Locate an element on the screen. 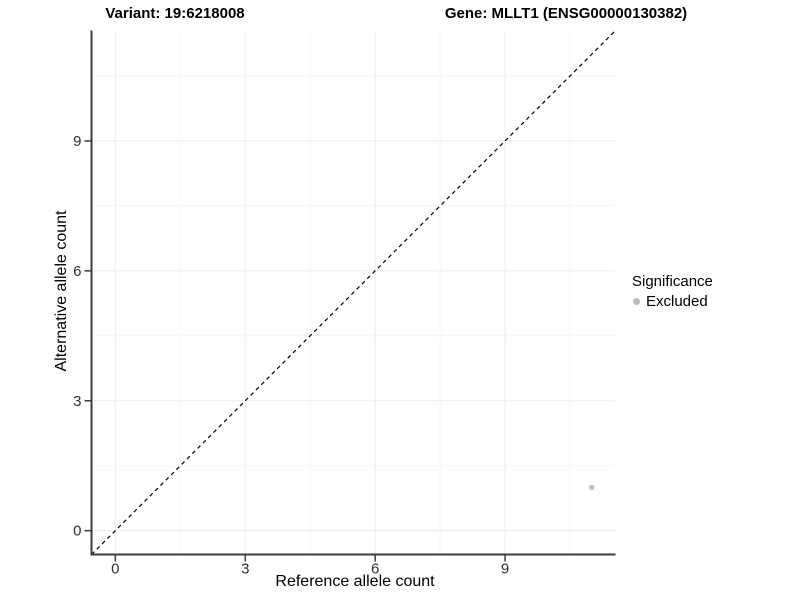  legend: Significance Excluded is located at coordinates (671, 291).